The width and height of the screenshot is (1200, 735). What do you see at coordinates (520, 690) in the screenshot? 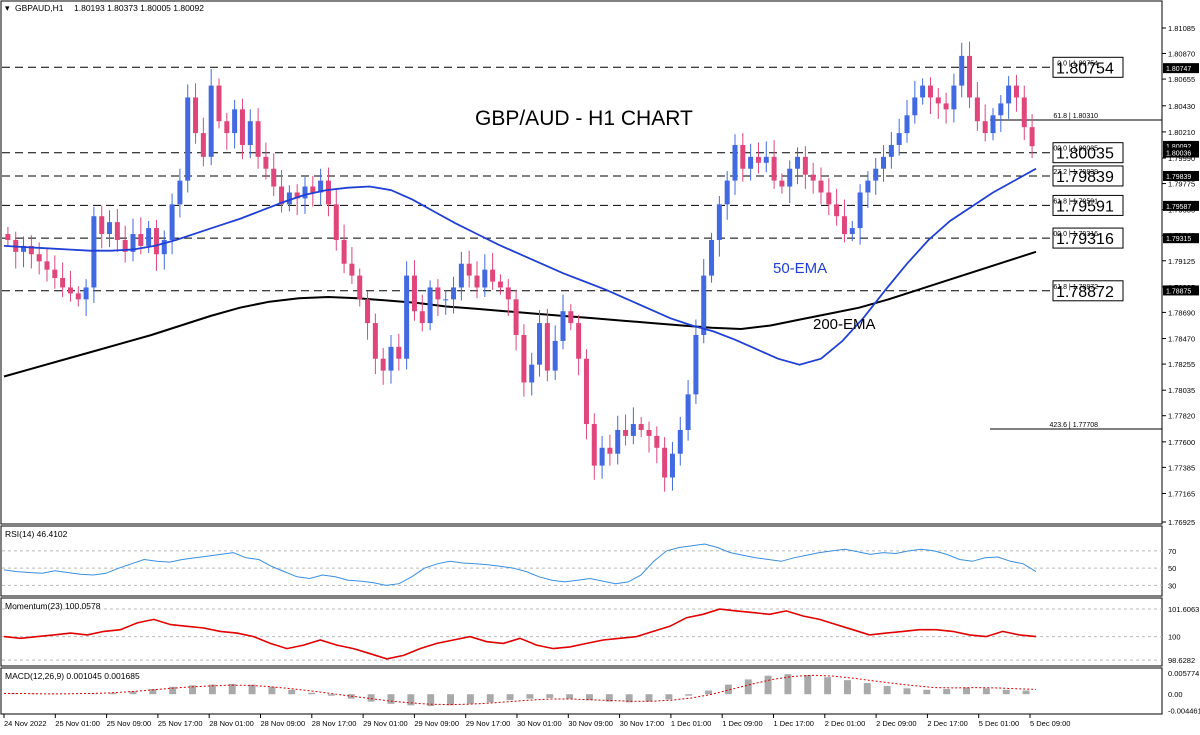
I see `macd-signal-line` at bounding box center [520, 690].